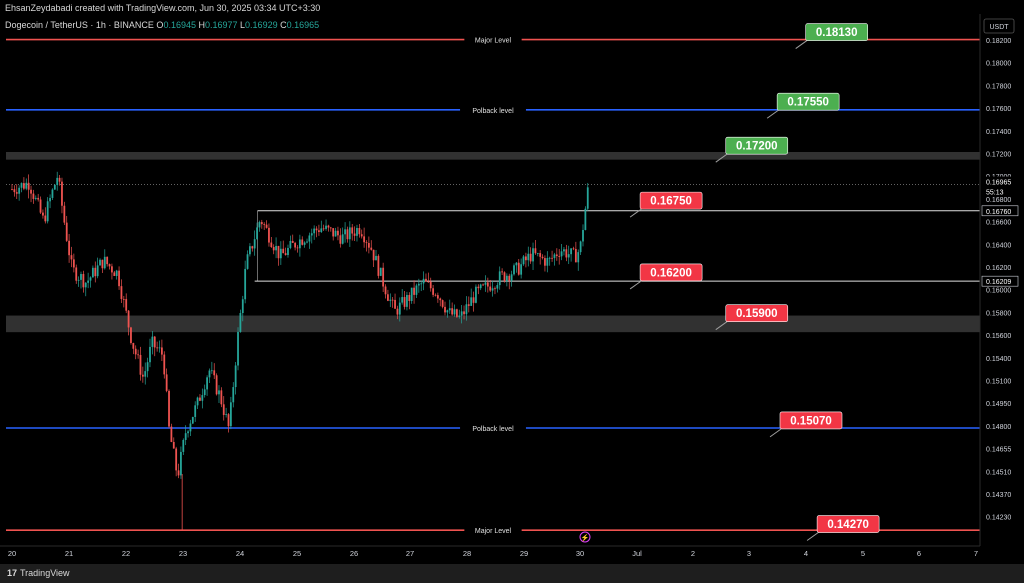  What do you see at coordinates (999, 26) in the screenshot?
I see `unit-badge` at bounding box center [999, 26].